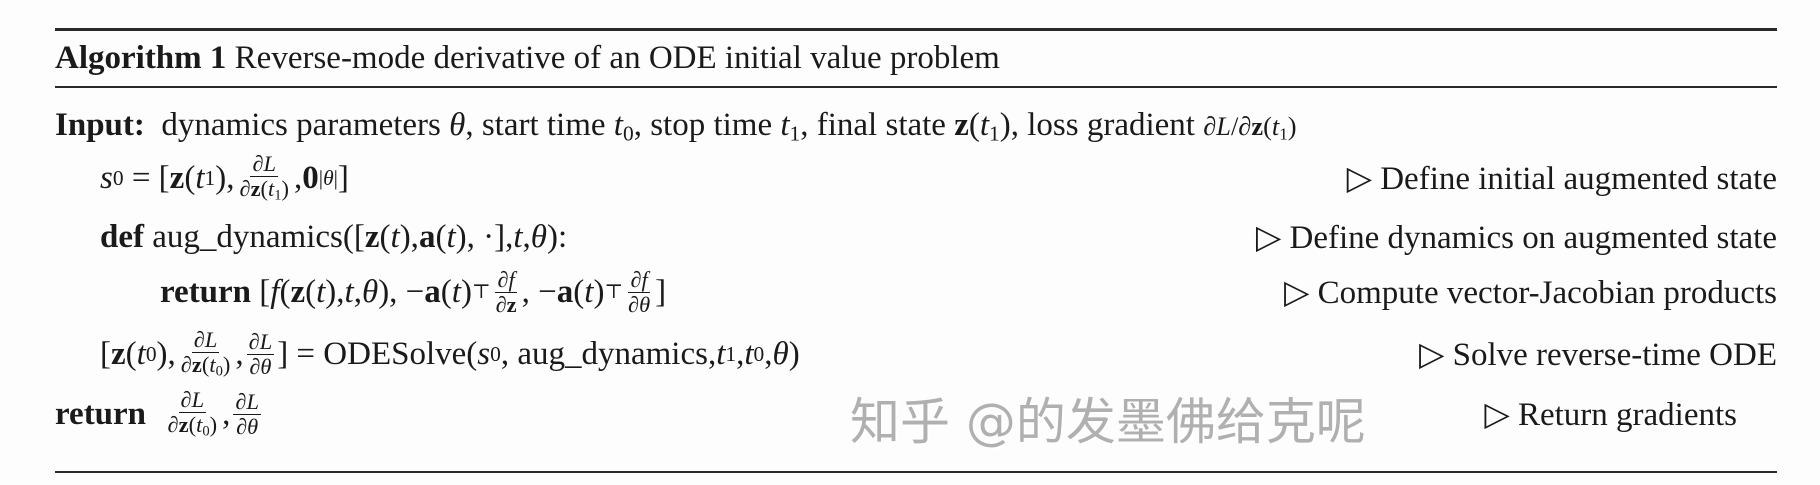  Describe the element at coordinates (1102, 125) in the screenshot. I see `input-text: , loss gradient` at that location.